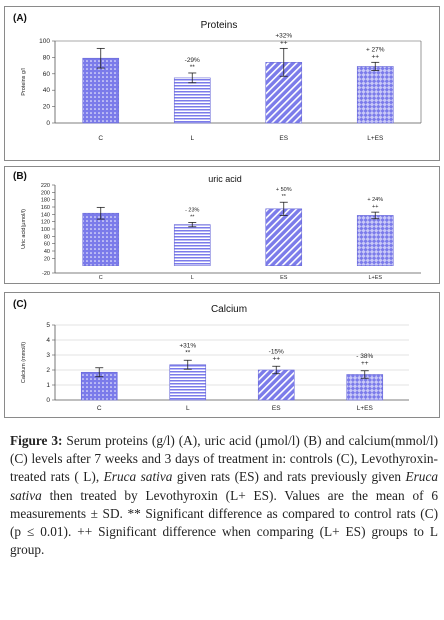 The height and width of the screenshot is (620, 444). What do you see at coordinates (20, 18) in the screenshot?
I see `panel-label: (A)` at bounding box center [20, 18].